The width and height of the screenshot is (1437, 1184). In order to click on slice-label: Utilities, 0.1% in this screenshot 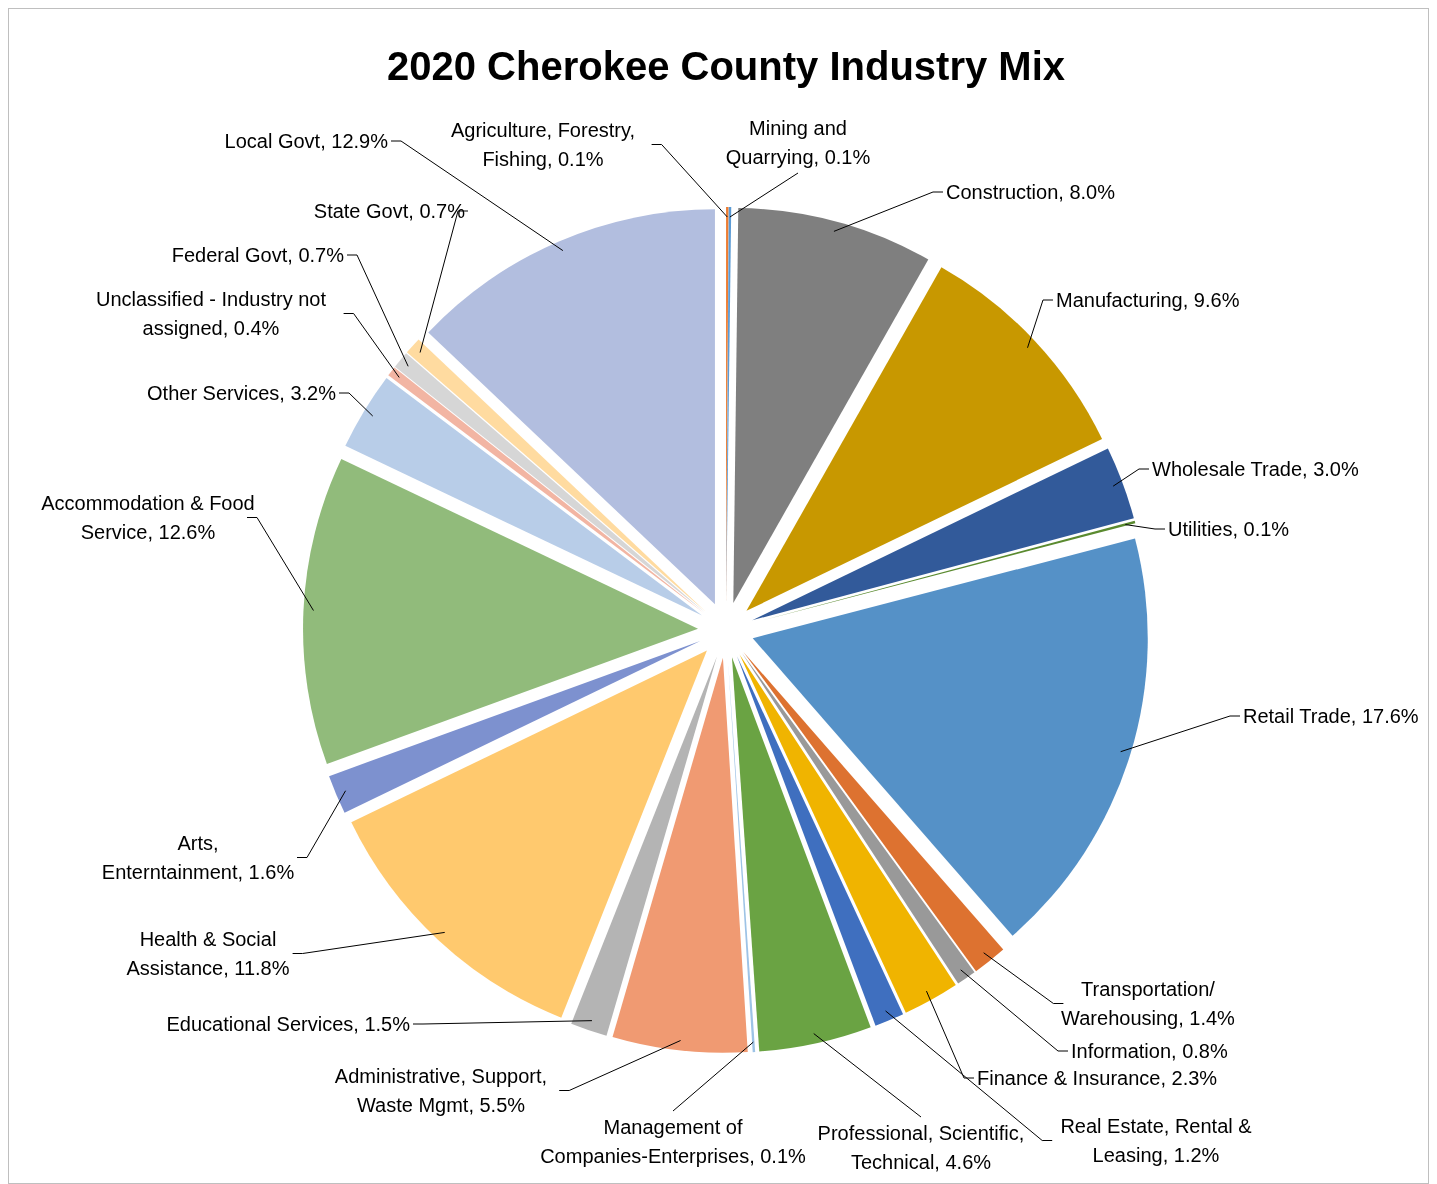, I will do `click(1229, 529)`.